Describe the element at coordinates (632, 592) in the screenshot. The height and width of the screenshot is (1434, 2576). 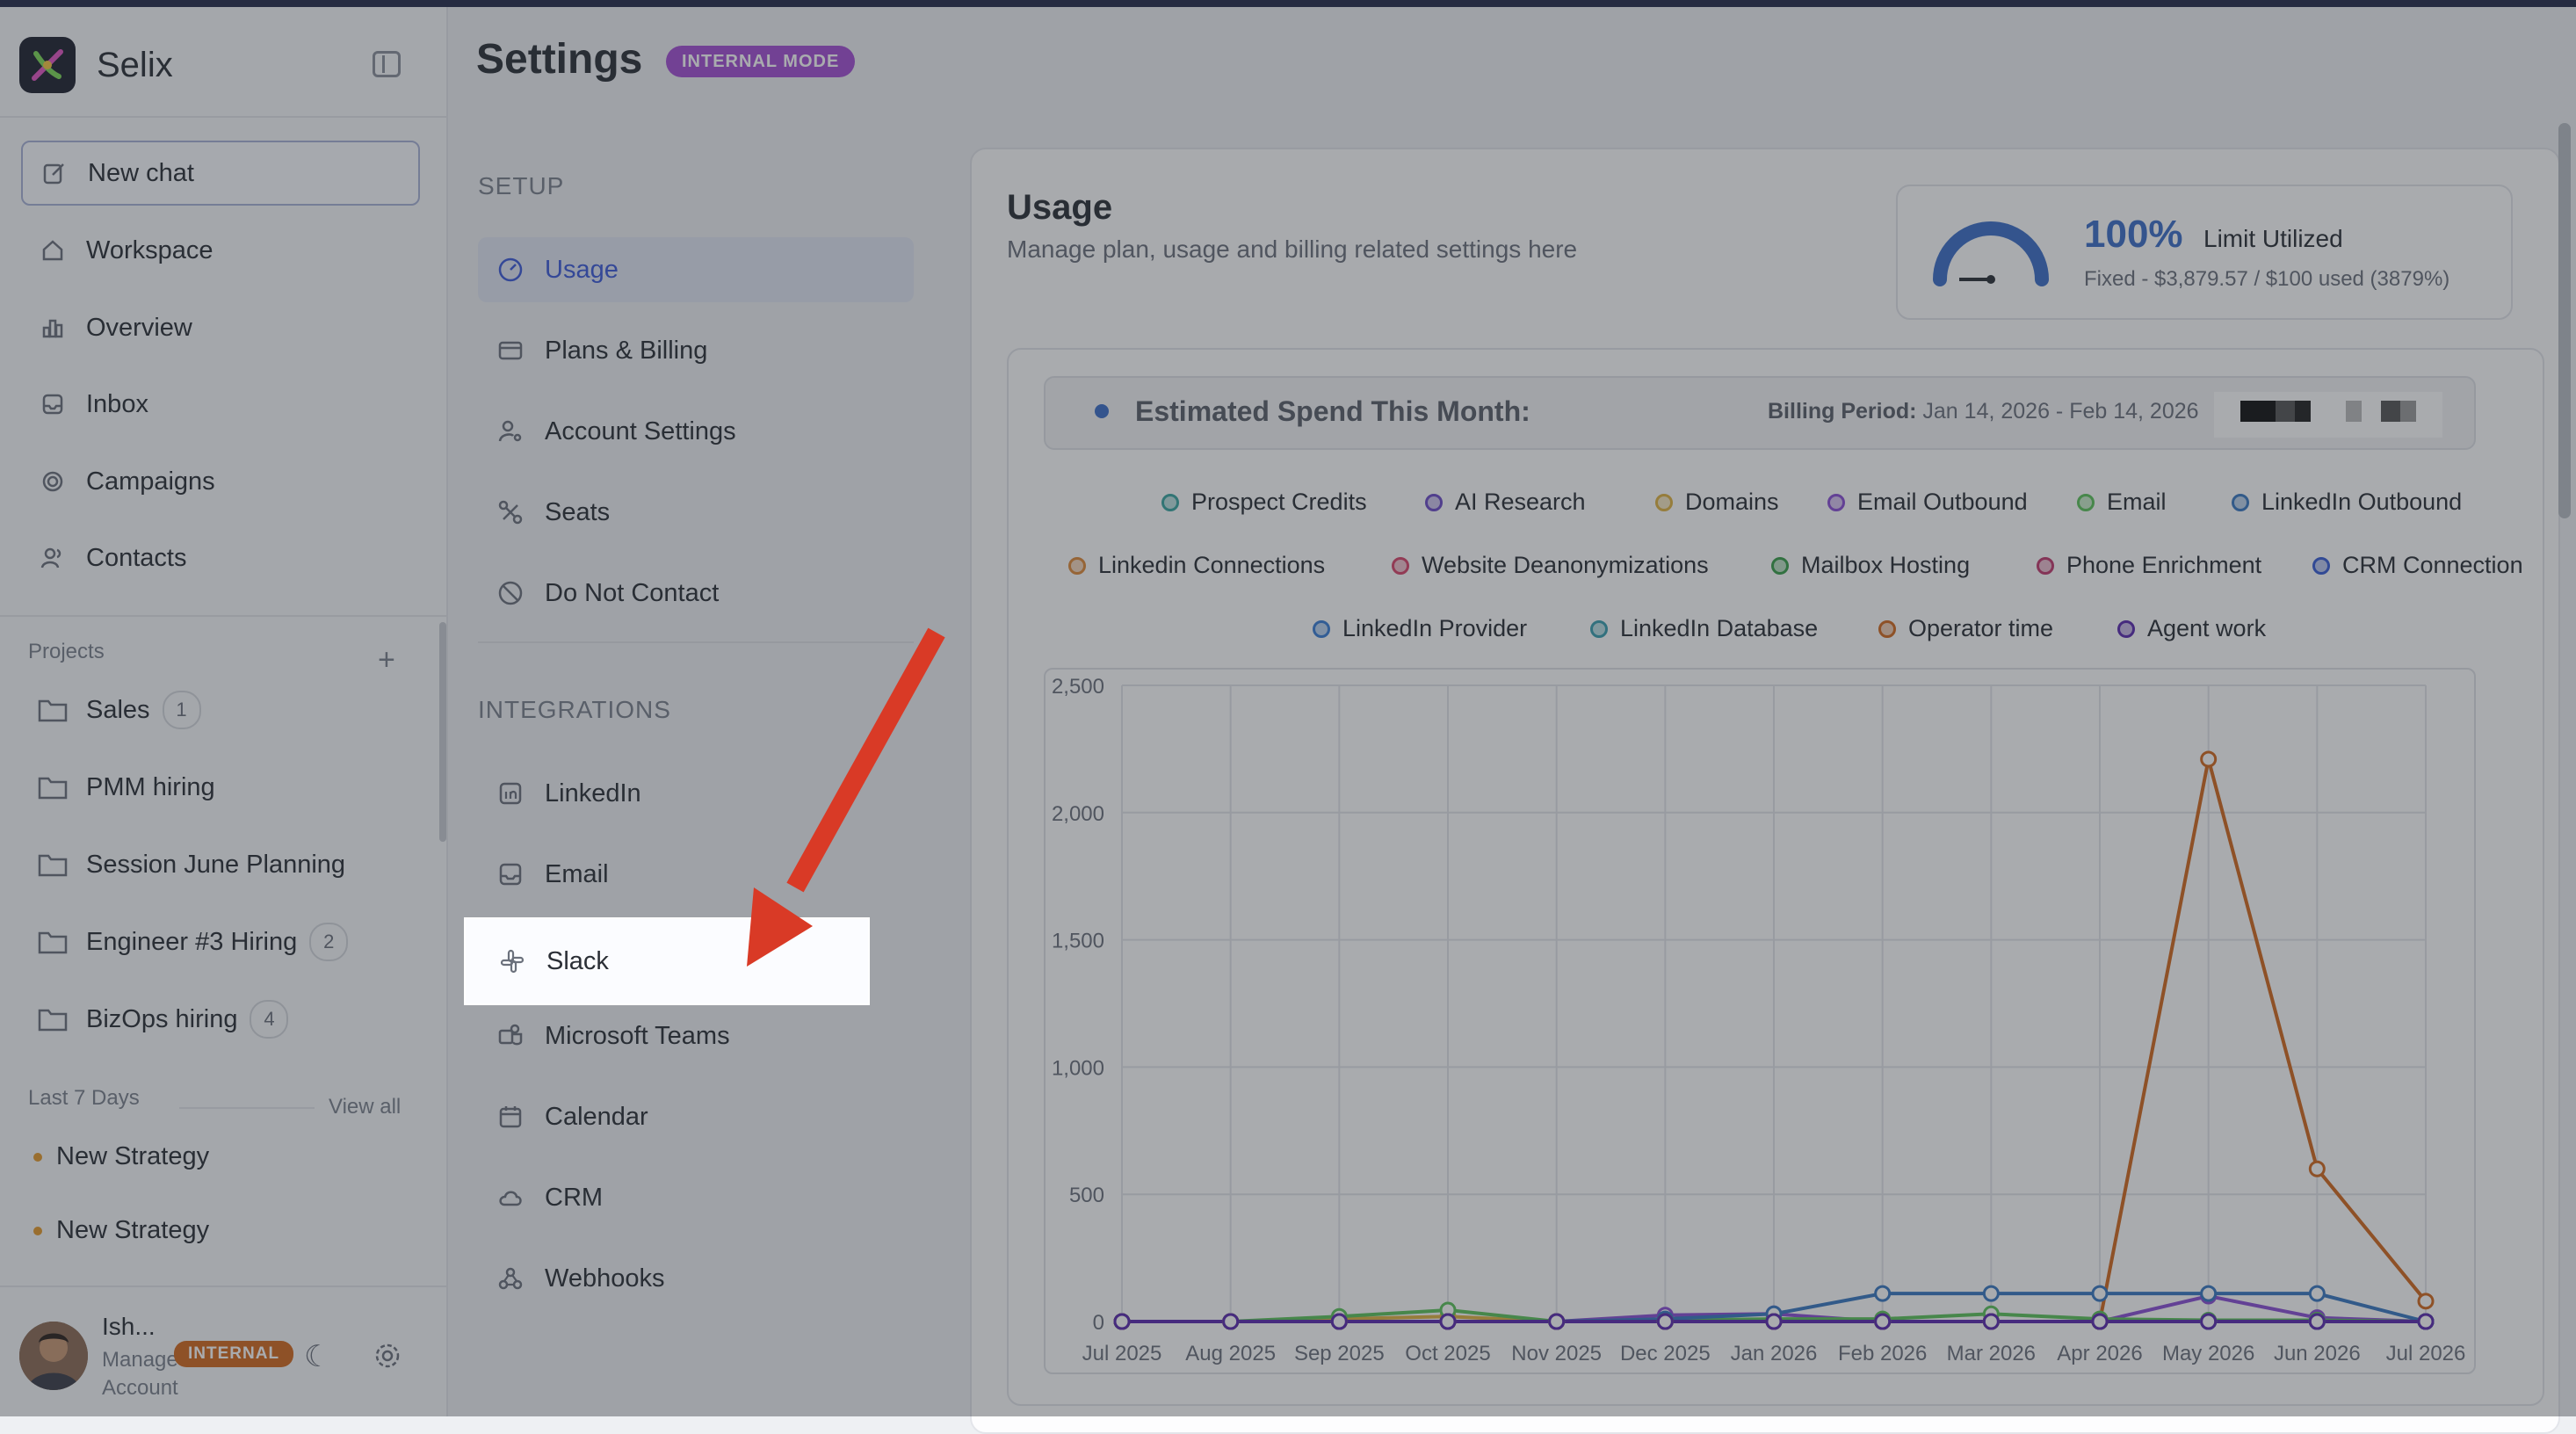
I see `menu-item-label: Do Not Contact` at that location.